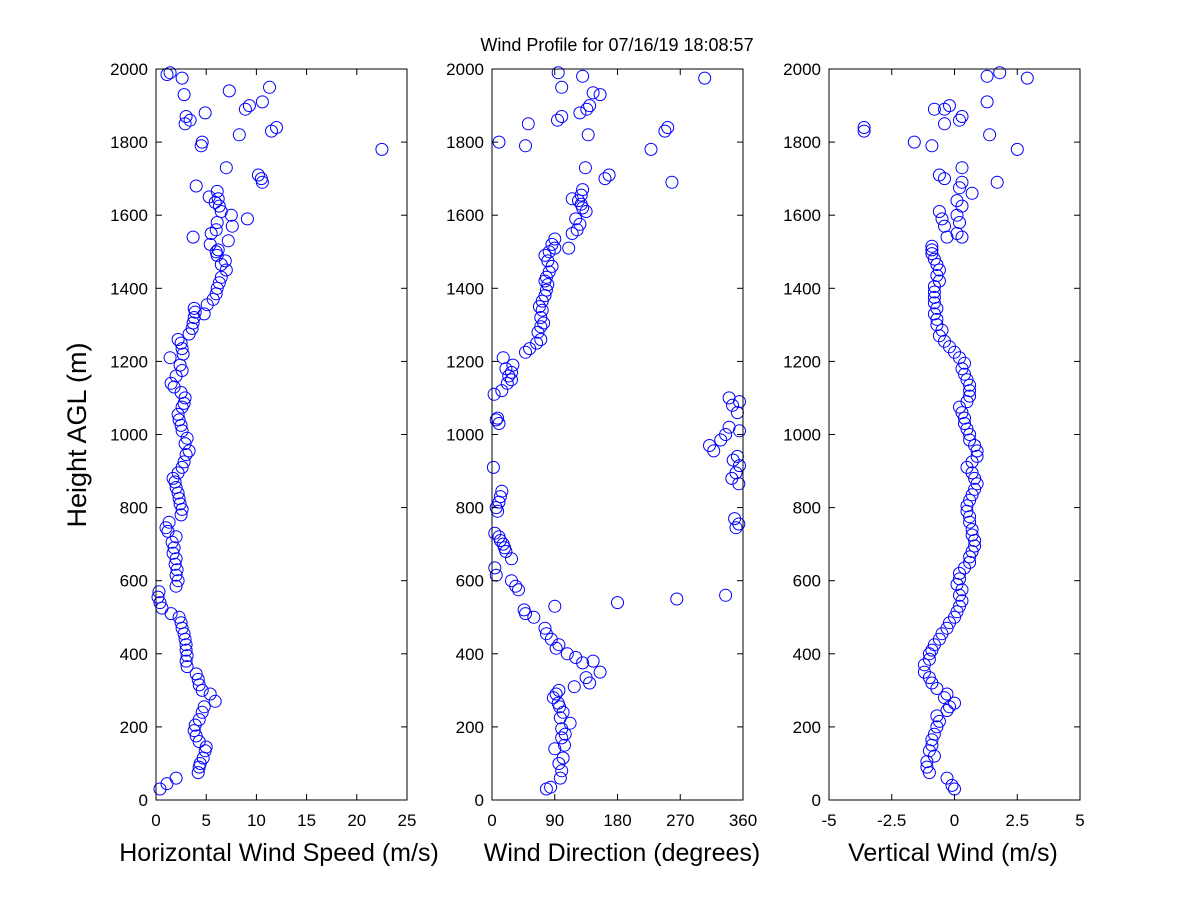 The image size is (1200, 900). I want to click on vertical-wind-xtick-label: 5, so click(1079, 820).